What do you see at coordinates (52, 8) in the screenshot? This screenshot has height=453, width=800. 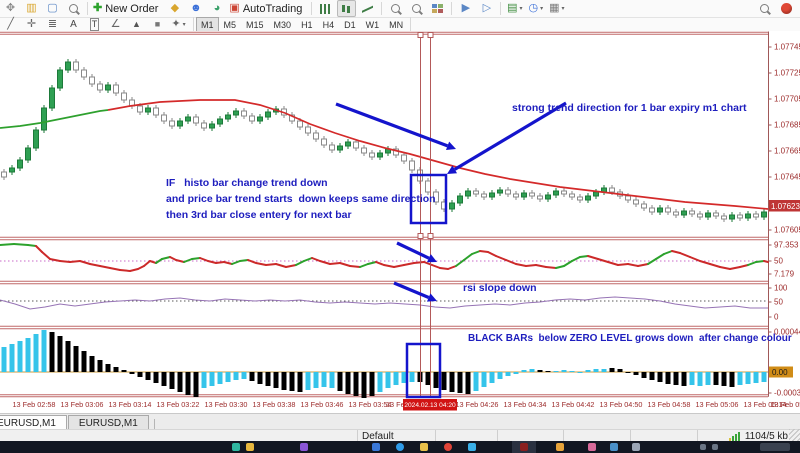 I see `profiles-icon: ▢` at bounding box center [52, 8].